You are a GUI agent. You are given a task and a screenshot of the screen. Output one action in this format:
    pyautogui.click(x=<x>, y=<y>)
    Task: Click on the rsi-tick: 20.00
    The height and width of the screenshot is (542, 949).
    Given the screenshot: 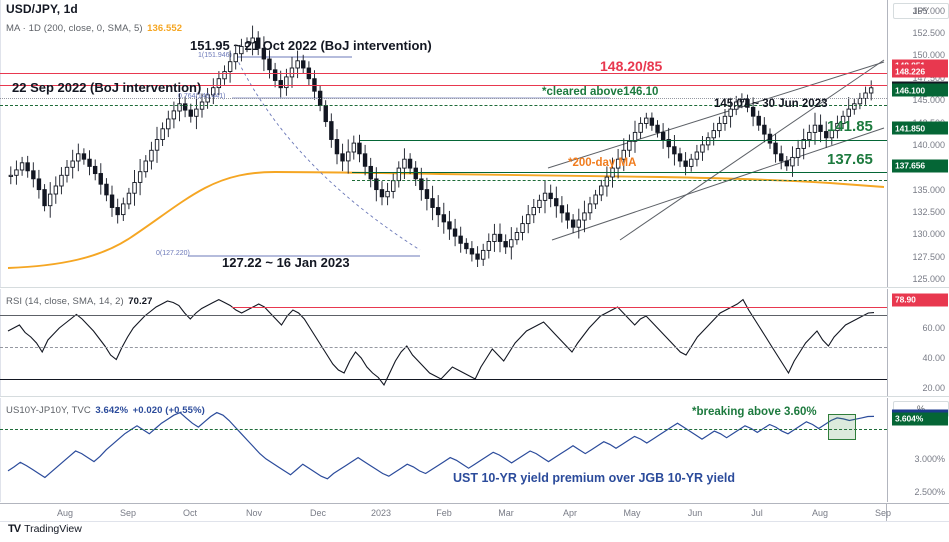 What is the action you would take?
    pyautogui.click(x=933, y=388)
    